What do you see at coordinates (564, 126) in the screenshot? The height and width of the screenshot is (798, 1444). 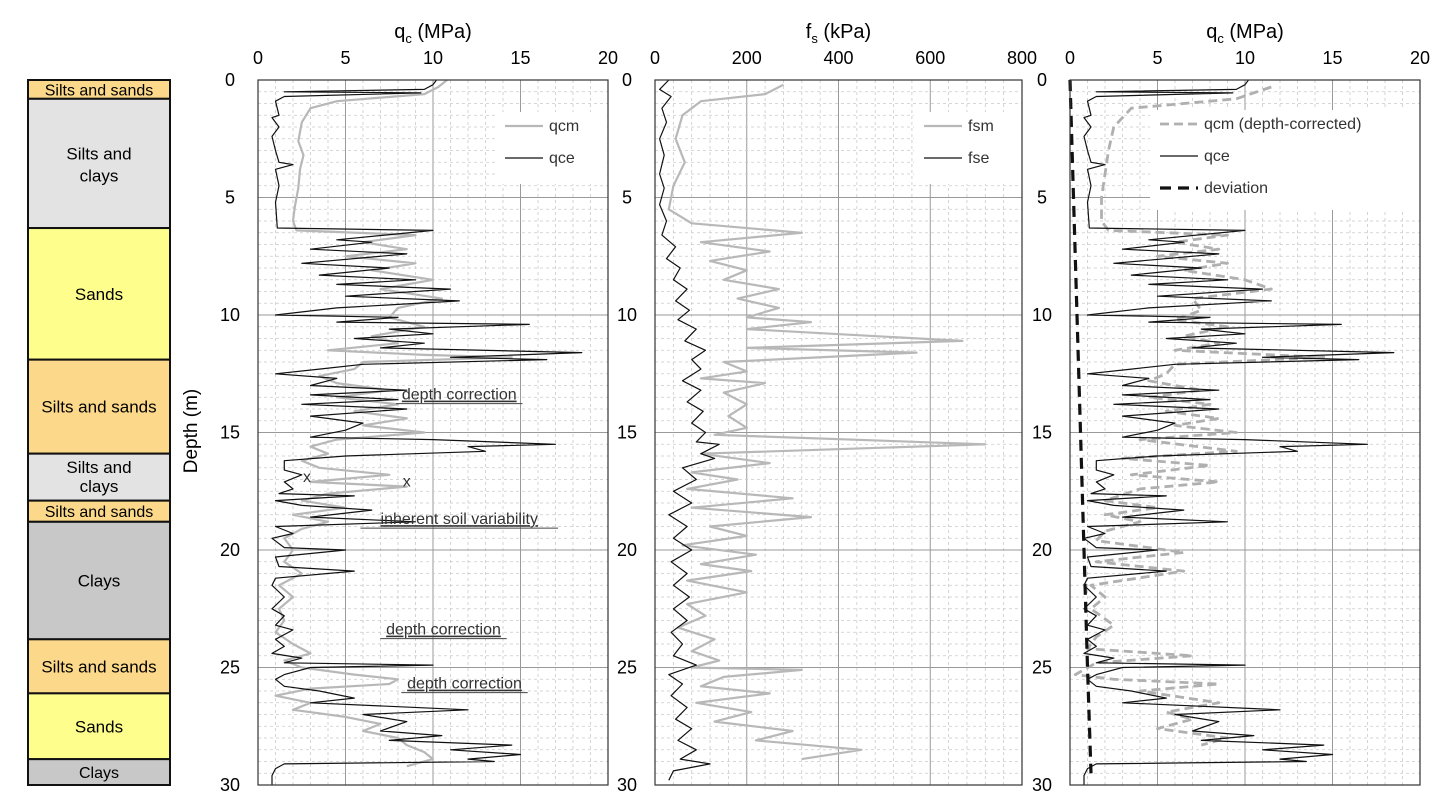 I see `legend-label: qcm` at bounding box center [564, 126].